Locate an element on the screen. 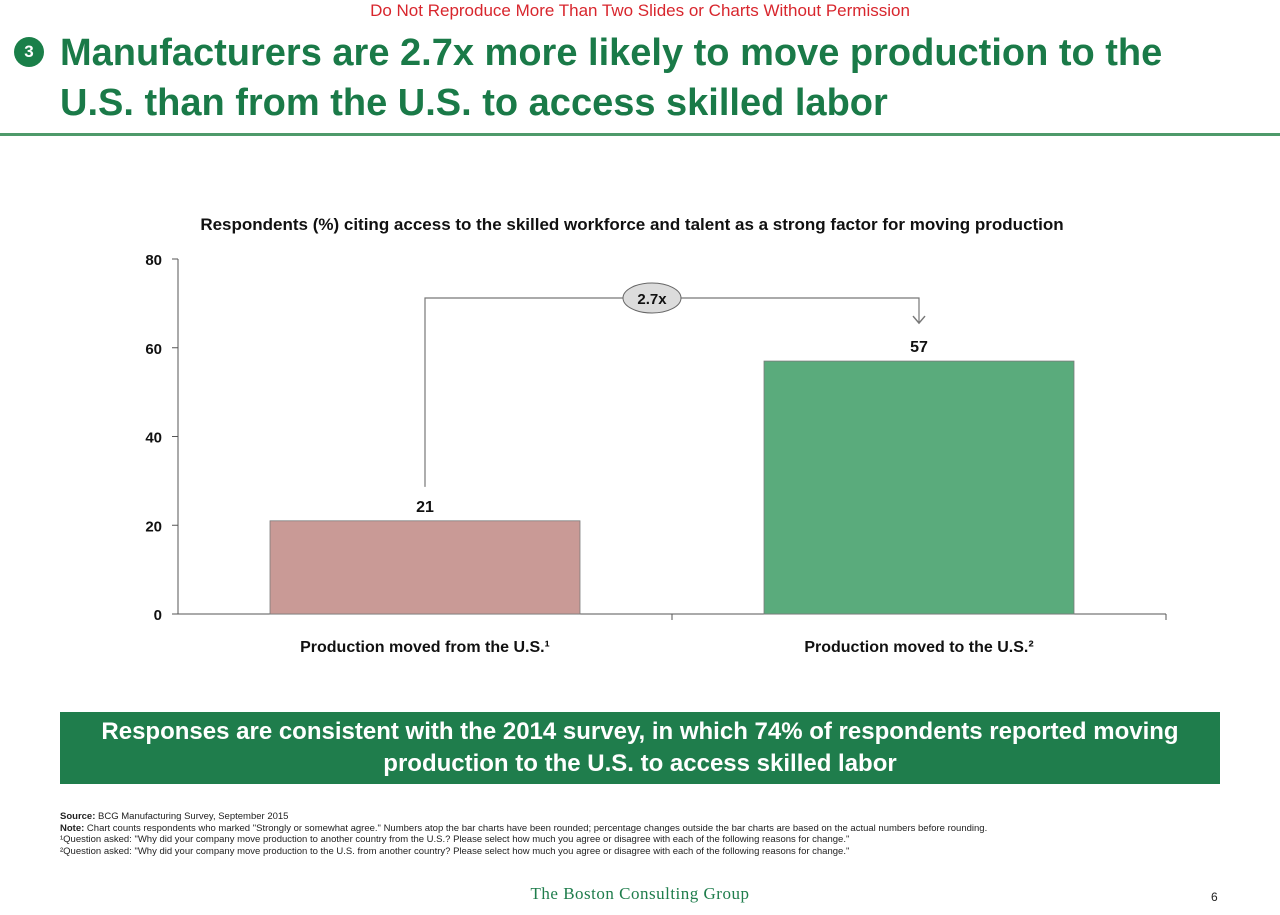  company-logo-text: The Boston Consulting Group is located at coordinates (640, 893).